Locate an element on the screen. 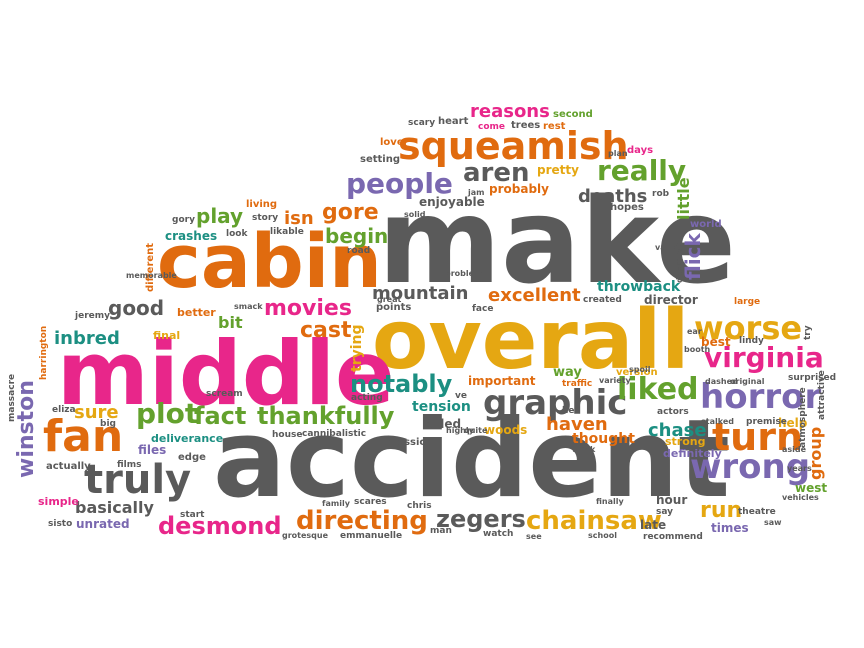  cloud-word: school is located at coordinates (602, 535).